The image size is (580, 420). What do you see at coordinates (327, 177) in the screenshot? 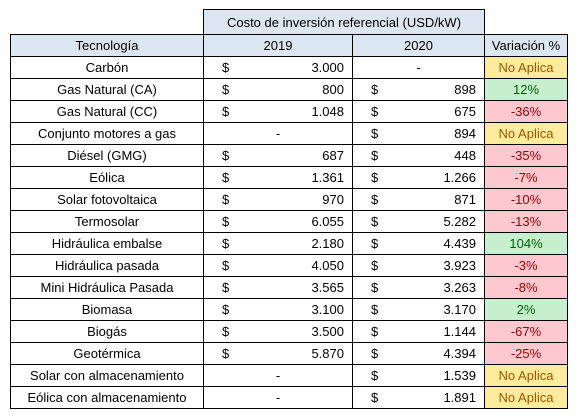
I see `cost-value: 1.361` at bounding box center [327, 177].